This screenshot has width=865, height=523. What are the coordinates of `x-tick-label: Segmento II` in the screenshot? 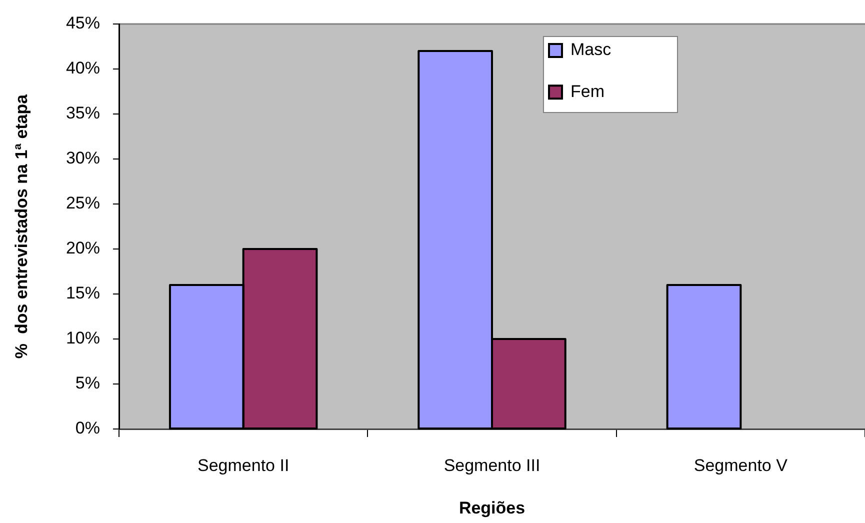 It's located at (243, 465).